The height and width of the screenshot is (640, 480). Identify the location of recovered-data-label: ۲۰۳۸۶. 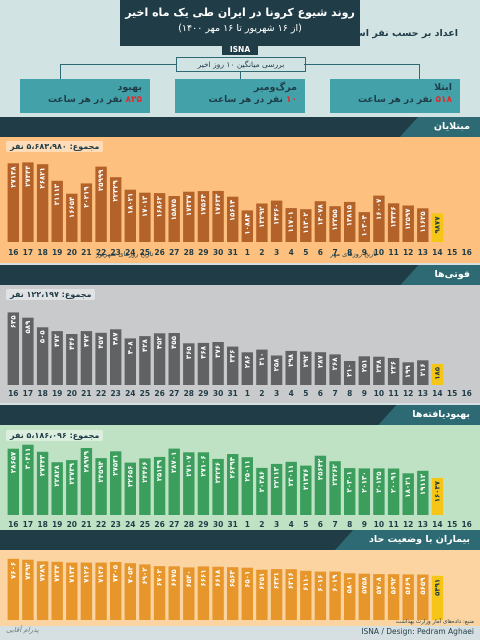
(262, 481).